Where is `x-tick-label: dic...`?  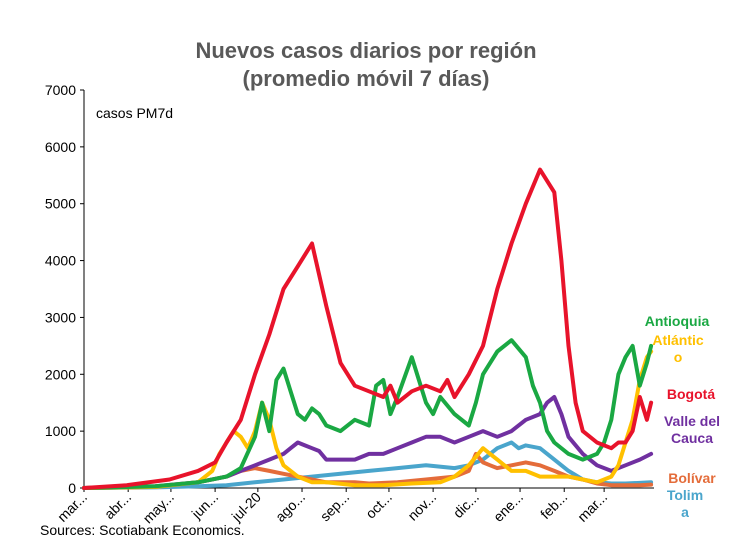 x-tick-label: dic... is located at coordinates (466, 505).